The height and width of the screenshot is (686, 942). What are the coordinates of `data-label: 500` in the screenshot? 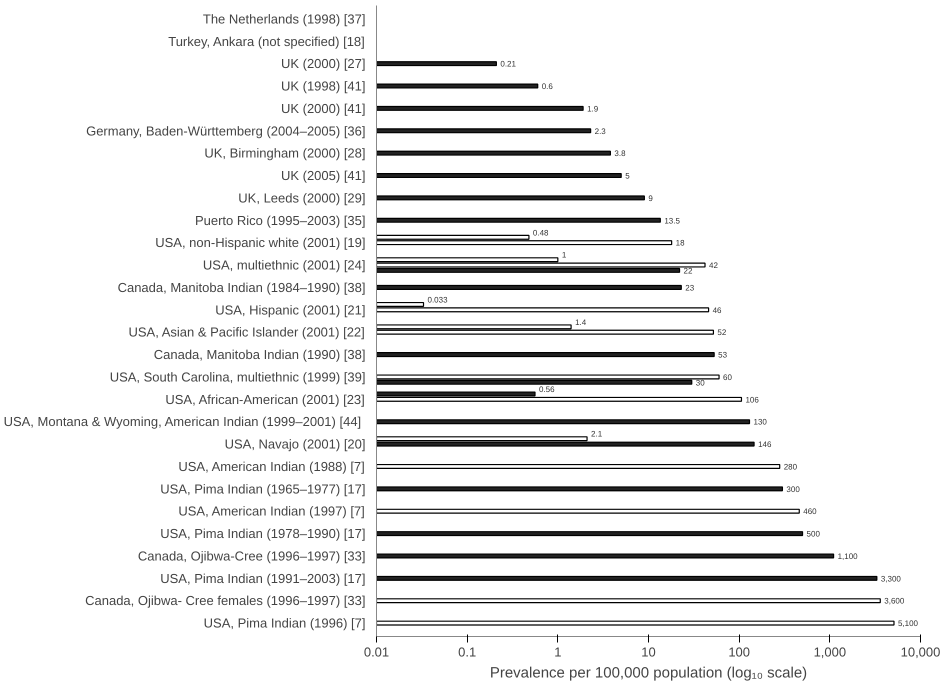 It's located at (813, 534).